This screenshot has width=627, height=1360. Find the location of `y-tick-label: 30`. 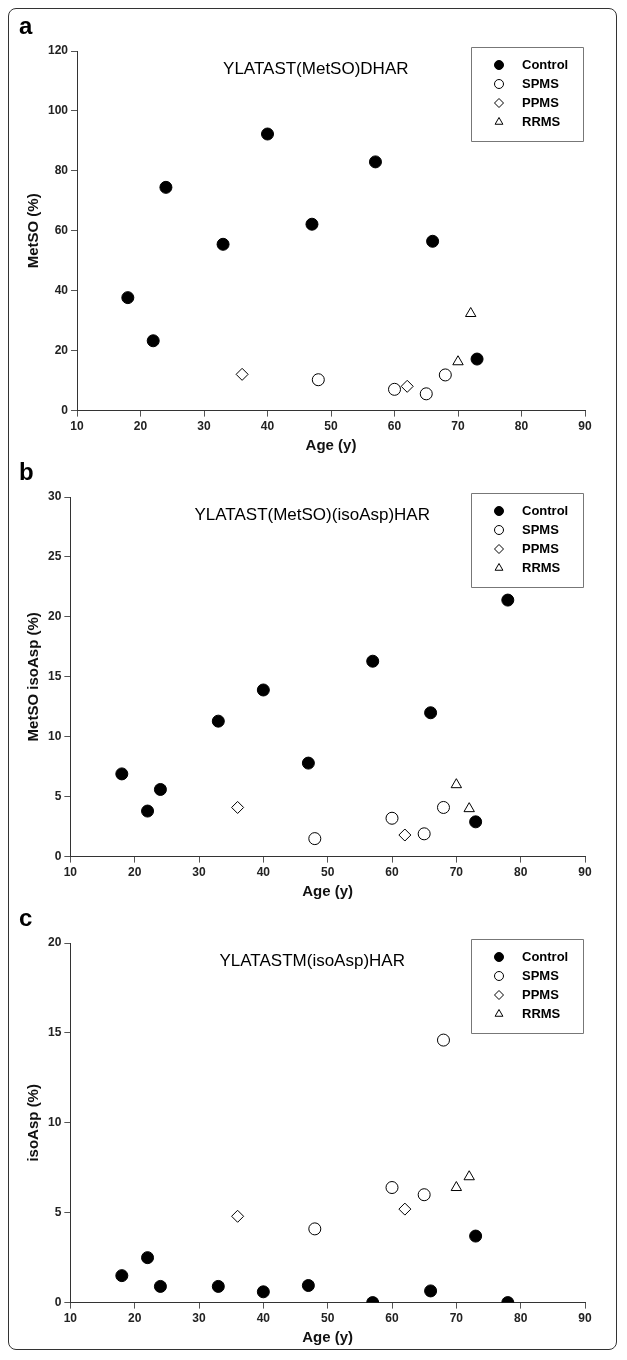

y-tick-label: 30 is located at coordinates (54, 496).